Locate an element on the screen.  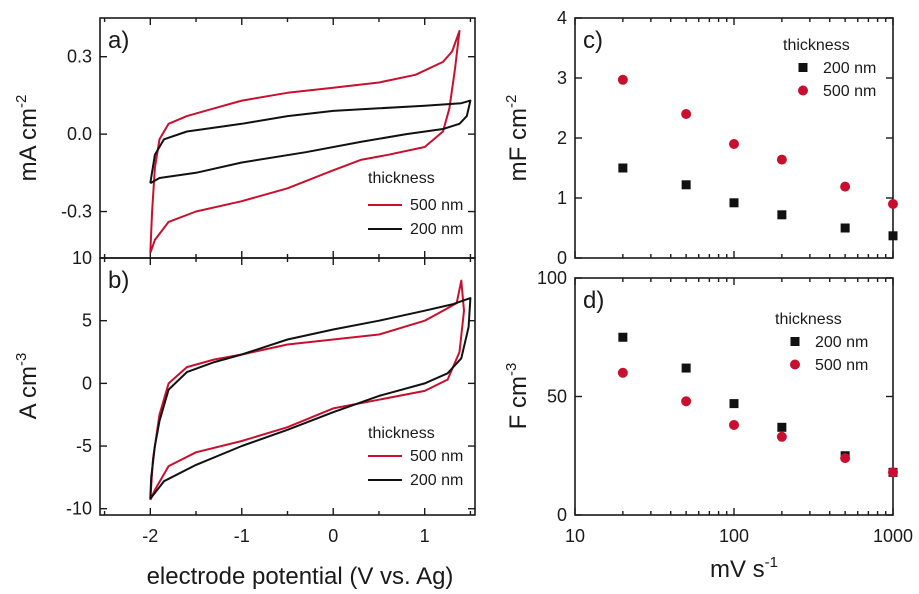
panel-label: d) is located at coordinates (593, 300).